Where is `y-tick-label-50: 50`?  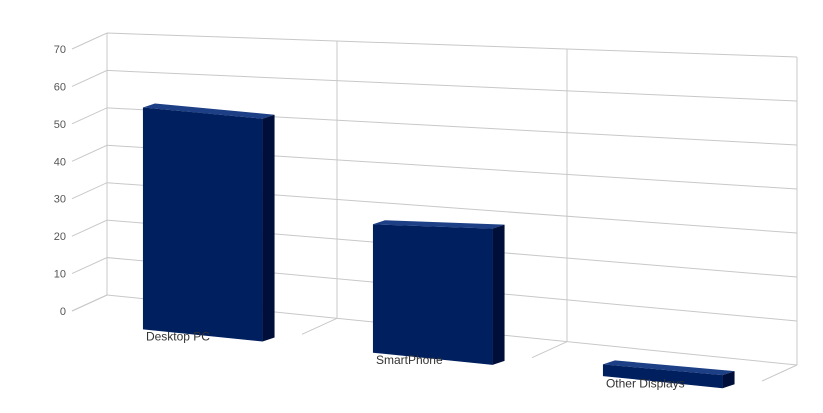 y-tick-label-50: 50 is located at coordinates (60, 125).